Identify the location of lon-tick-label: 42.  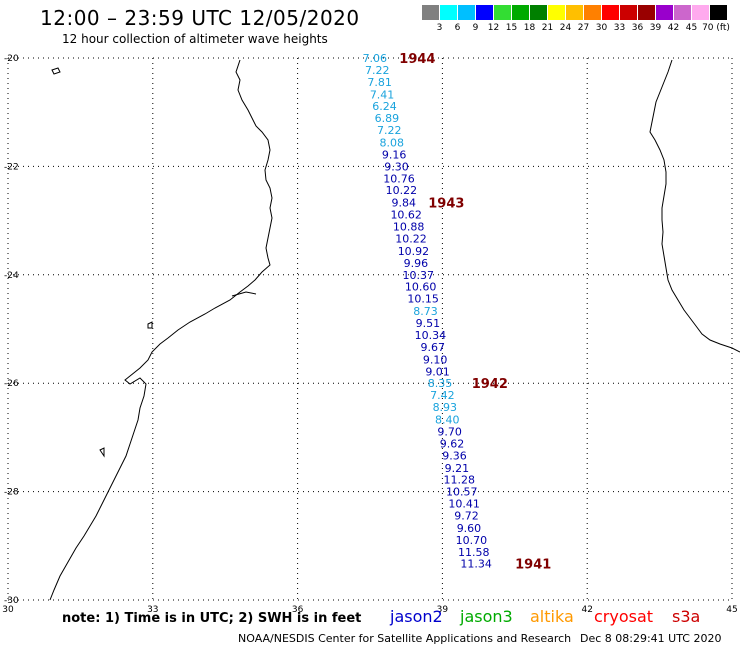
(586, 610).